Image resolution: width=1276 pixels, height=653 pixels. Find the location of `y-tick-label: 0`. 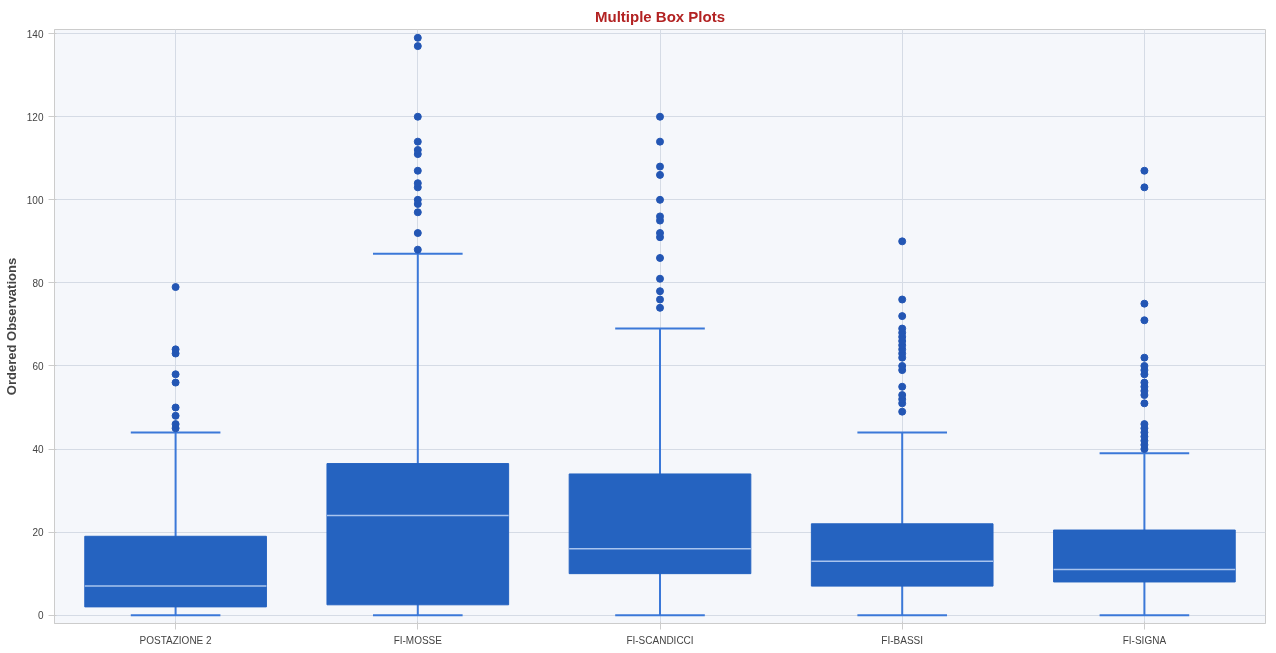

y-tick-label: 0 is located at coordinates (40, 616).